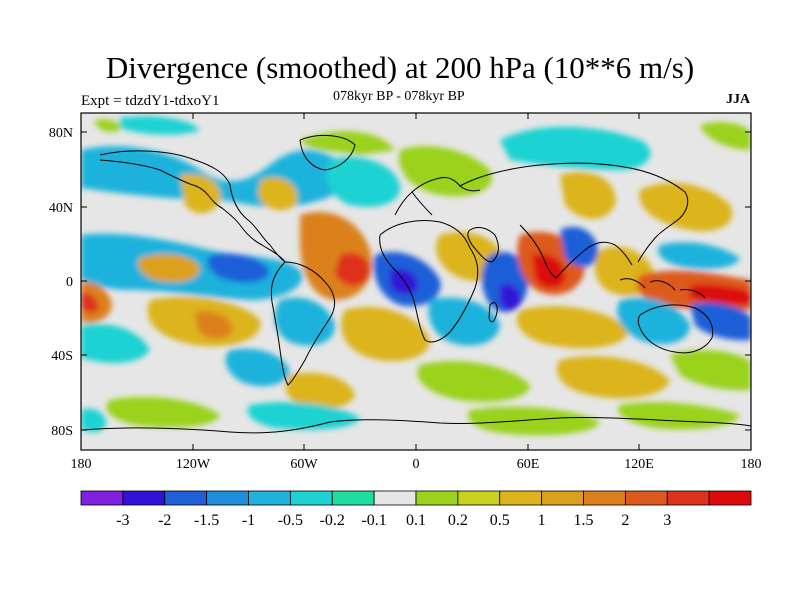 Image resolution: width=800 pixels, height=600 pixels. Describe the element at coordinates (667, 520) in the screenshot. I see `colorbar-label: 3` at that location.